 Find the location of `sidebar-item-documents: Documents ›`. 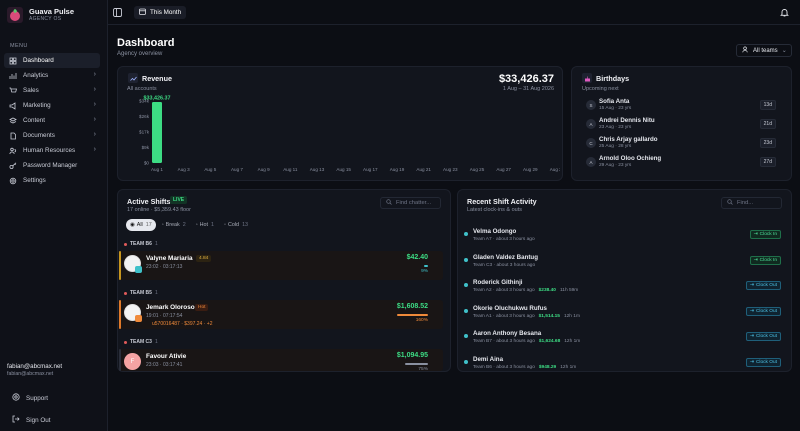

sidebar-item-documents: Documents › is located at coordinates (52, 135).